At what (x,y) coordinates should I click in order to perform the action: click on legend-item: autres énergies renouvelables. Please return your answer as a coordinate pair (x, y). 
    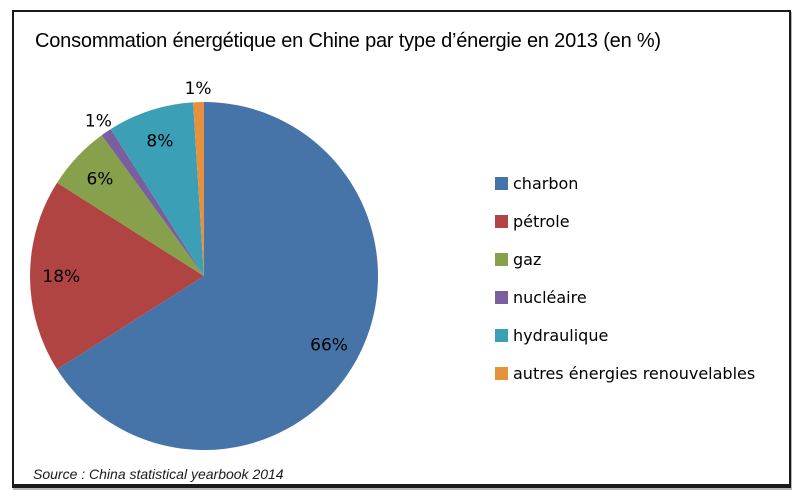
    Looking at the image, I should click on (625, 373).